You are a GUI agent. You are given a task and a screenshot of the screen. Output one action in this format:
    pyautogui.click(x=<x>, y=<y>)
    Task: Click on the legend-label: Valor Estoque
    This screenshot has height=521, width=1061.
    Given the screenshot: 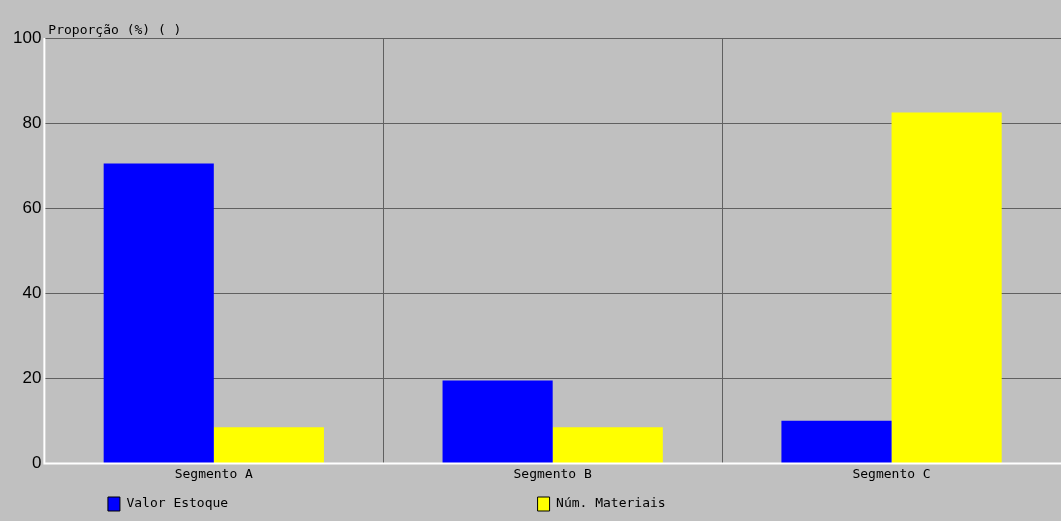 What is the action you would take?
    pyautogui.click(x=326, y=503)
    